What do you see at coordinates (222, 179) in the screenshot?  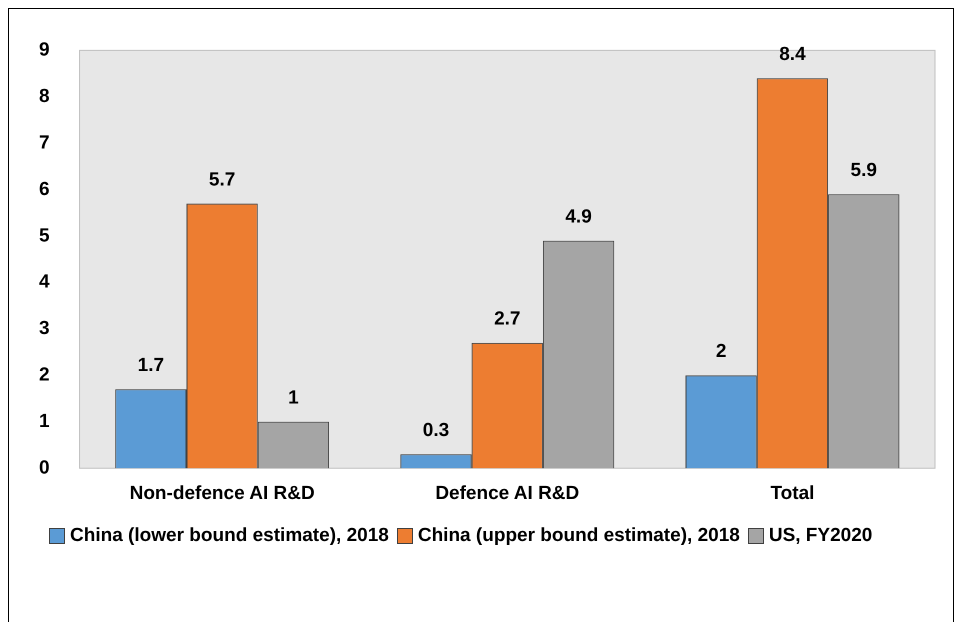 I see `data-label: 5.7` at bounding box center [222, 179].